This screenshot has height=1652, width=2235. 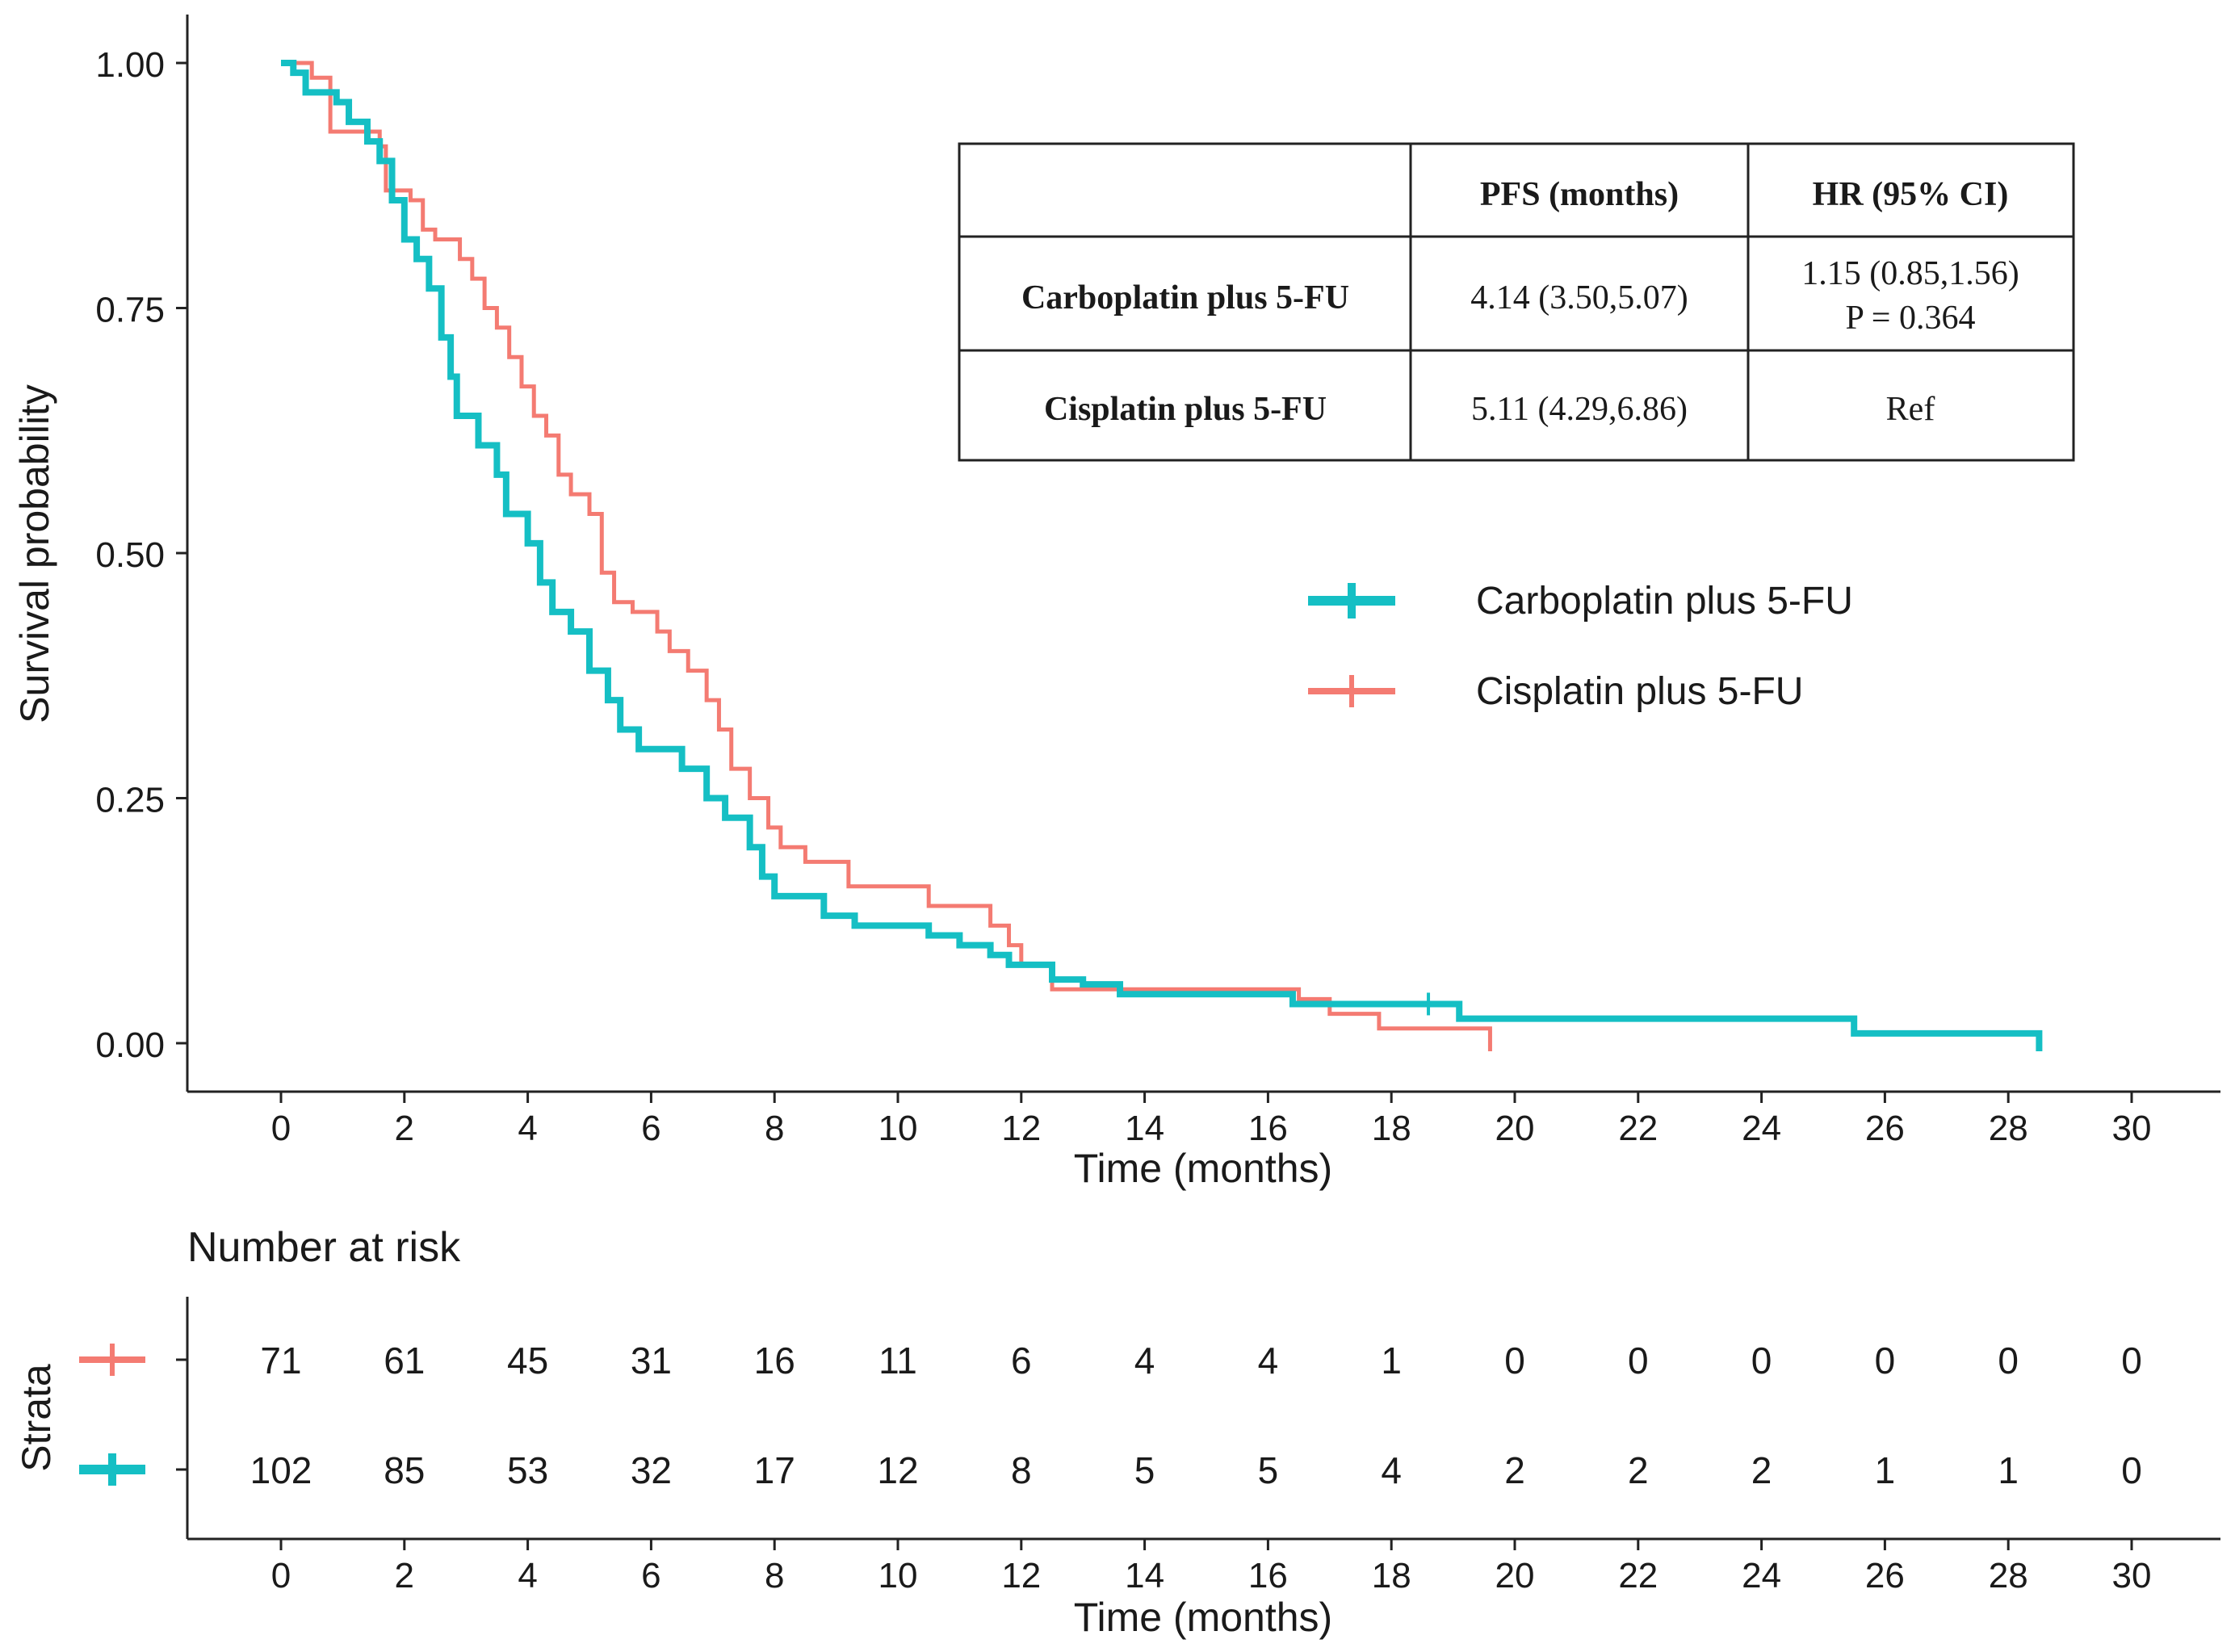 I want to click on table-cell-pfs: 5.11 (4.29,6.86), so click(x=1580, y=409).